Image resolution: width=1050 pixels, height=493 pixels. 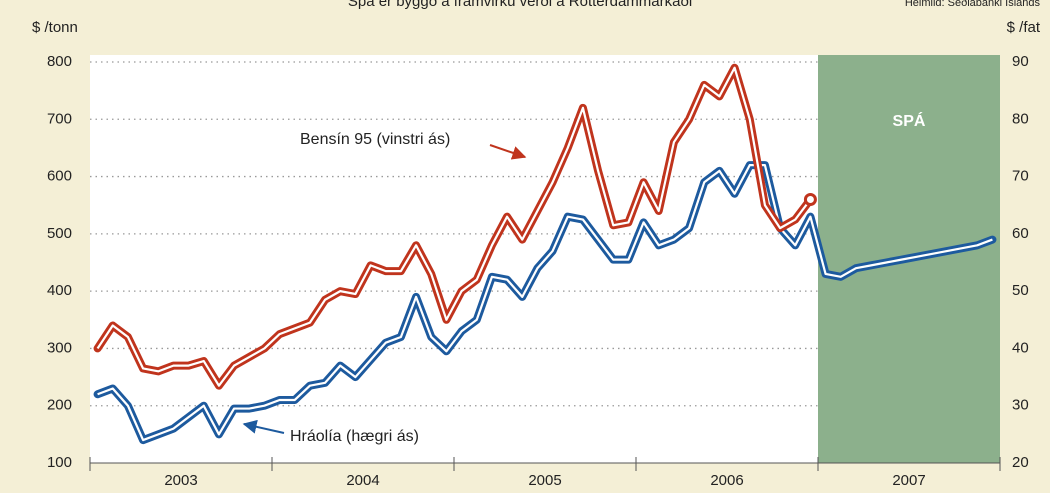 I want to click on y-tick-label: 300, so click(x=59, y=347).